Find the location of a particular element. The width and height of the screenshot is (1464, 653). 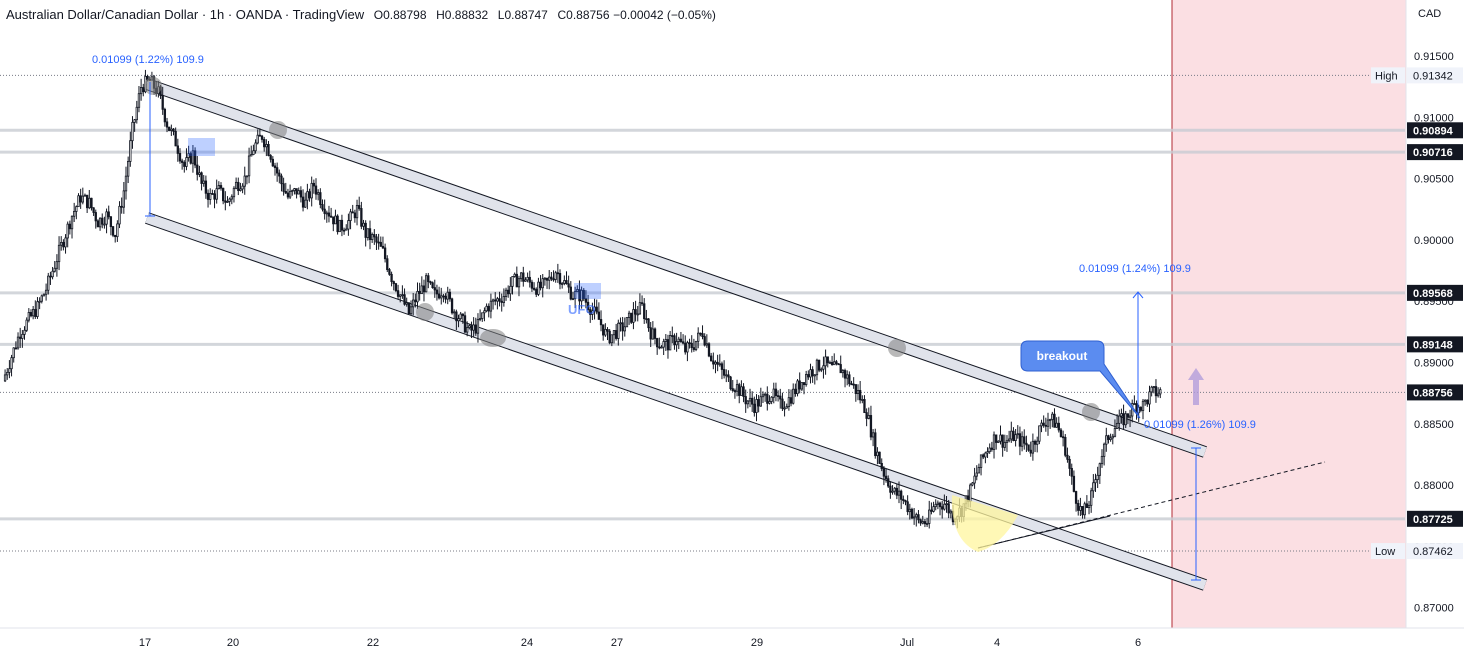

x-tick-label: 29 is located at coordinates (757, 643).